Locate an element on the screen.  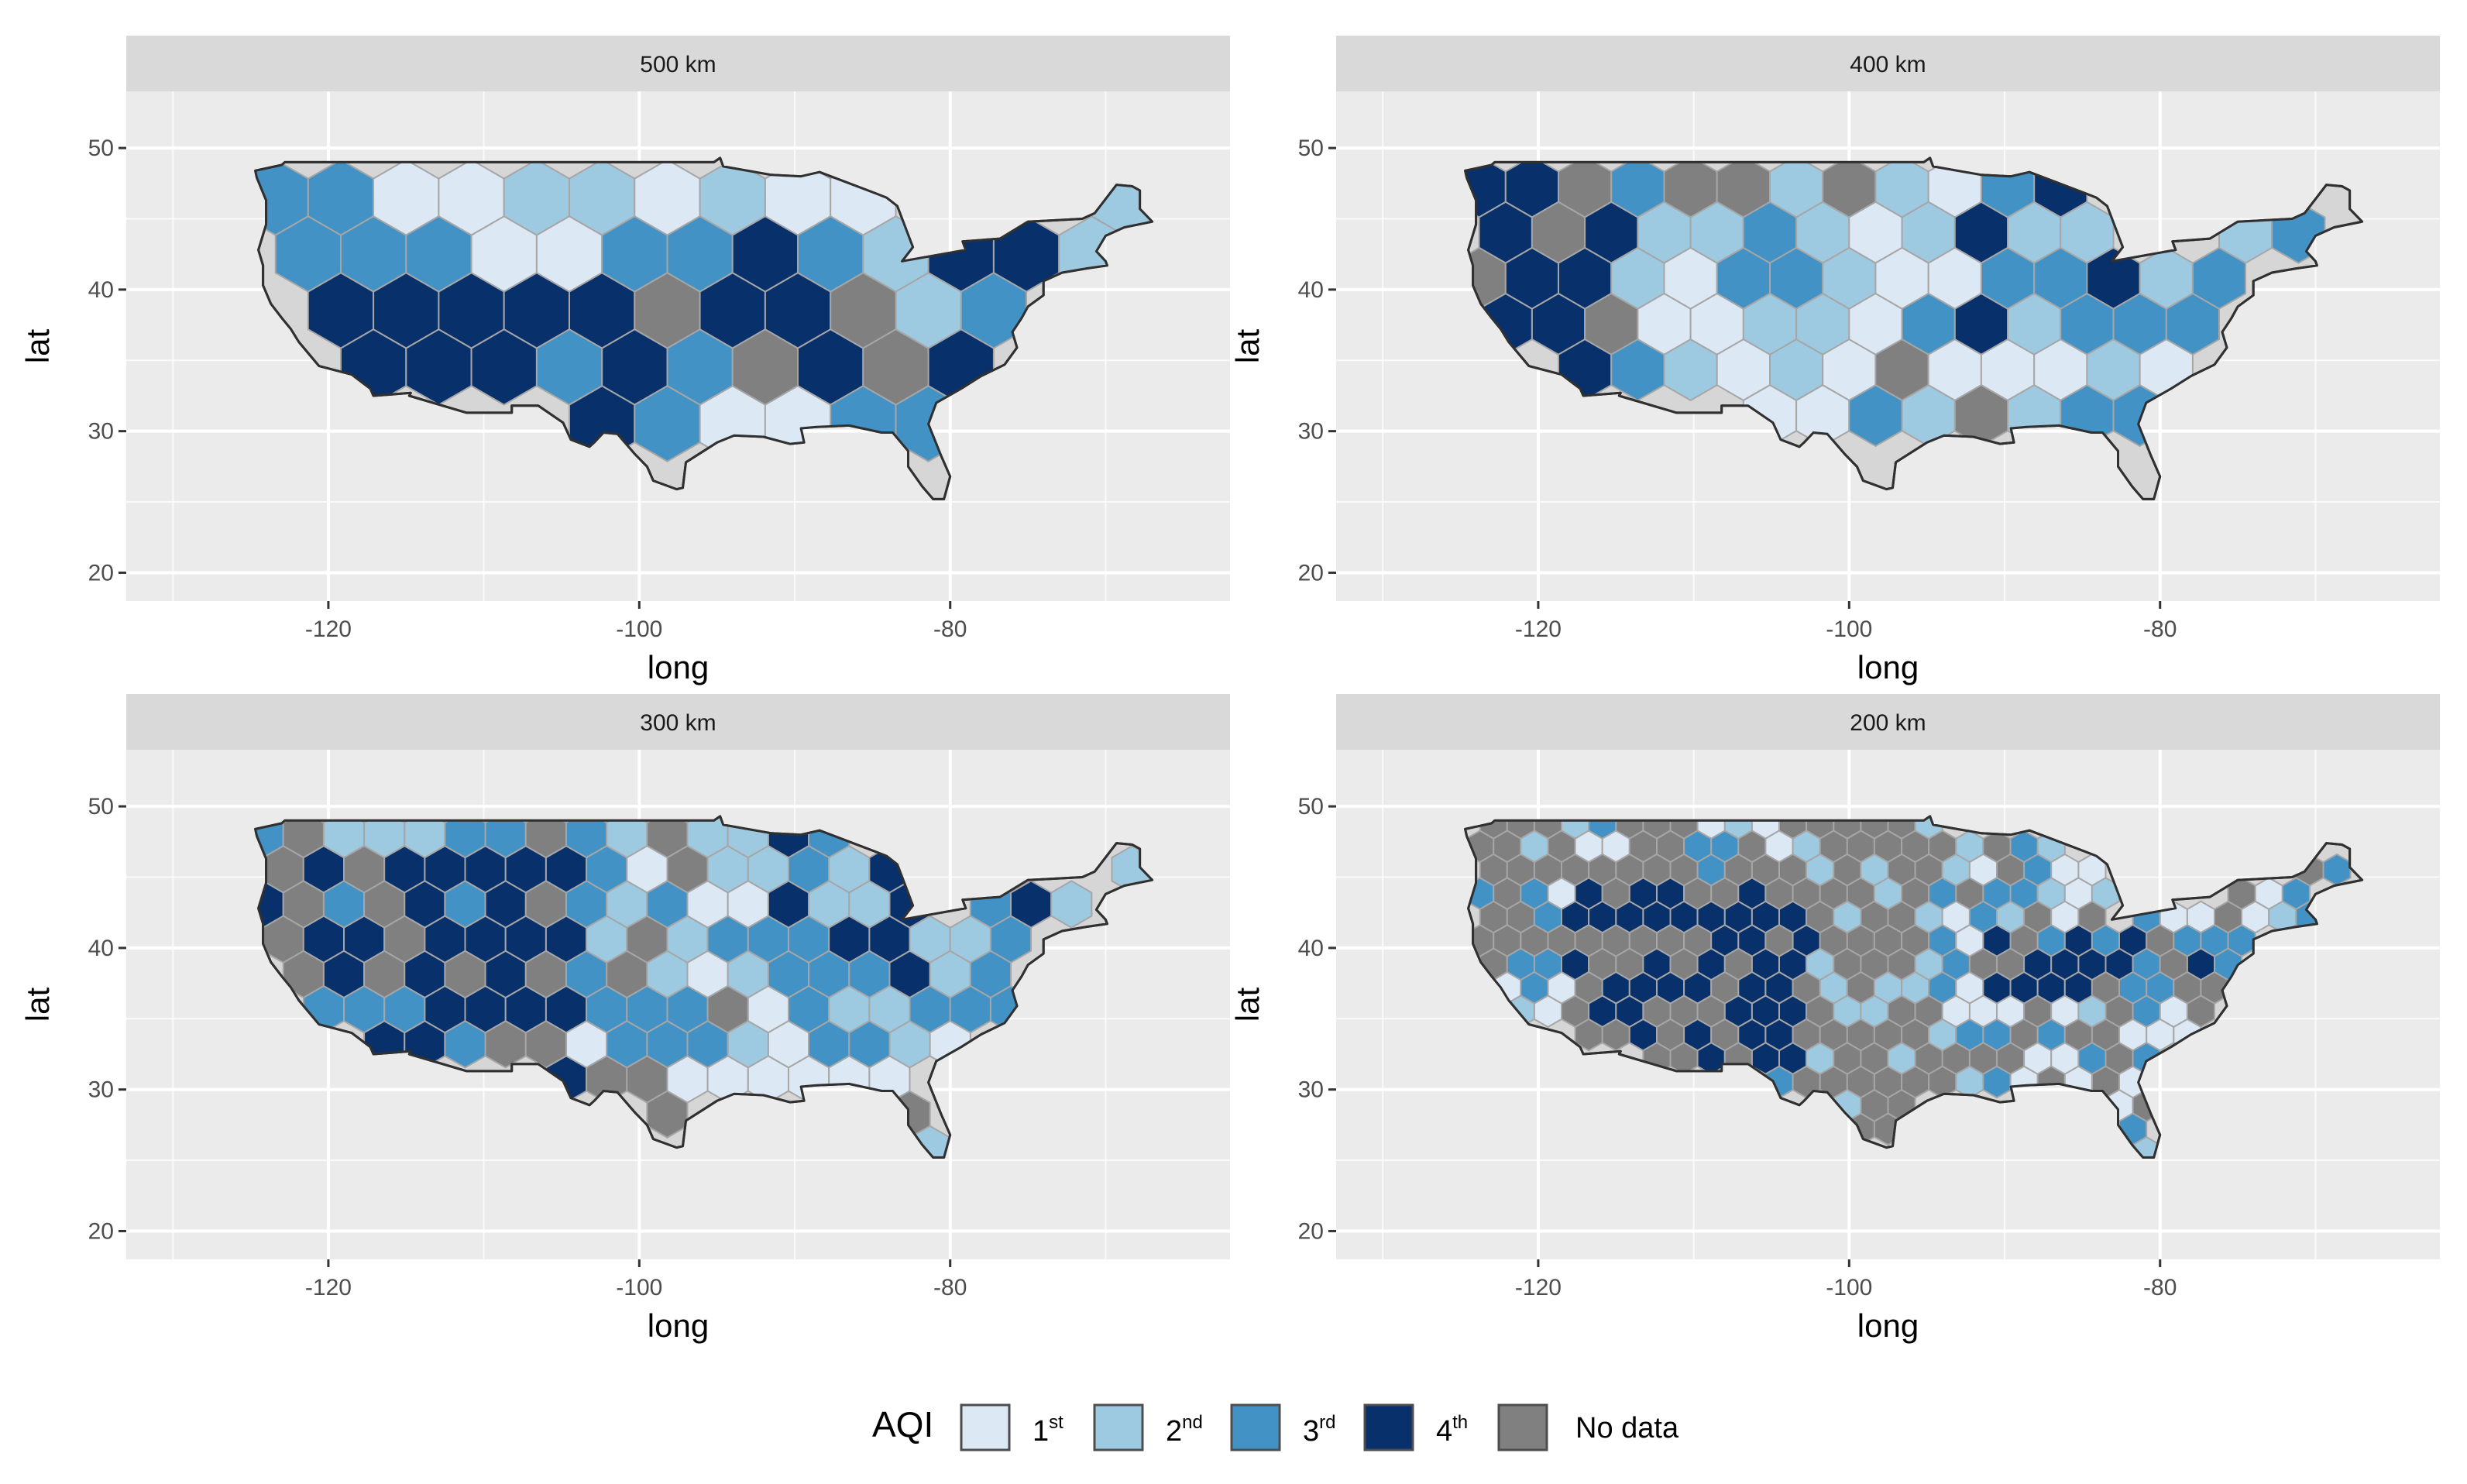
legend-key-2nd is located at coordinates (1119, 1427).